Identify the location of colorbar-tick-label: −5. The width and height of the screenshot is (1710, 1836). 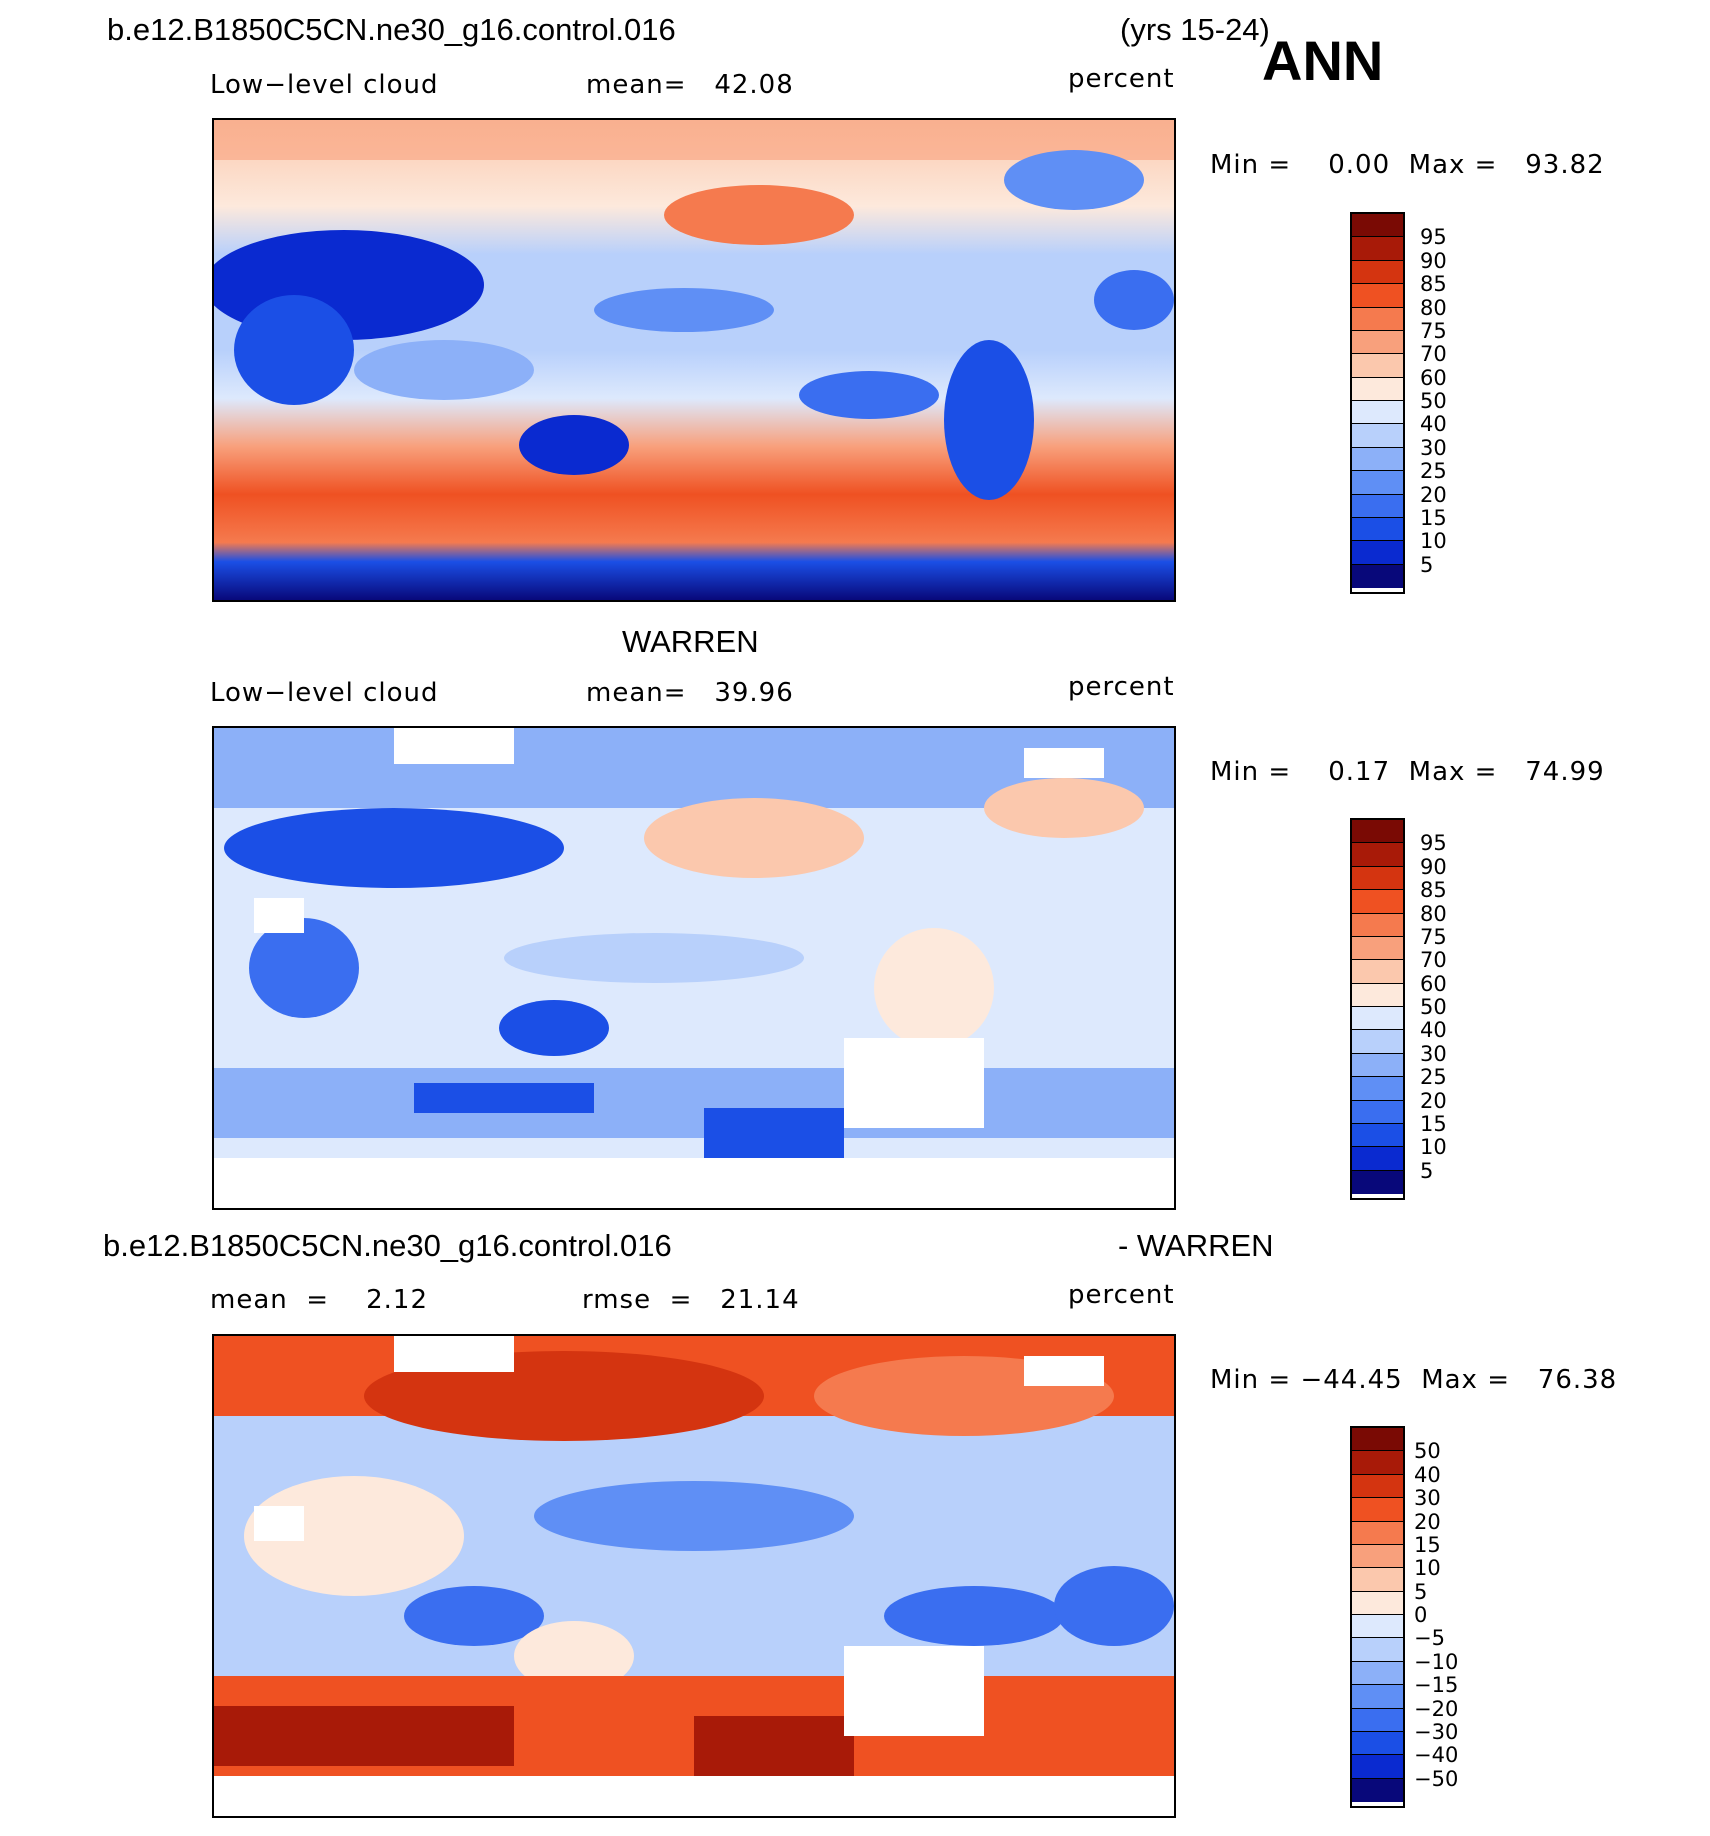
(1429, 1638).